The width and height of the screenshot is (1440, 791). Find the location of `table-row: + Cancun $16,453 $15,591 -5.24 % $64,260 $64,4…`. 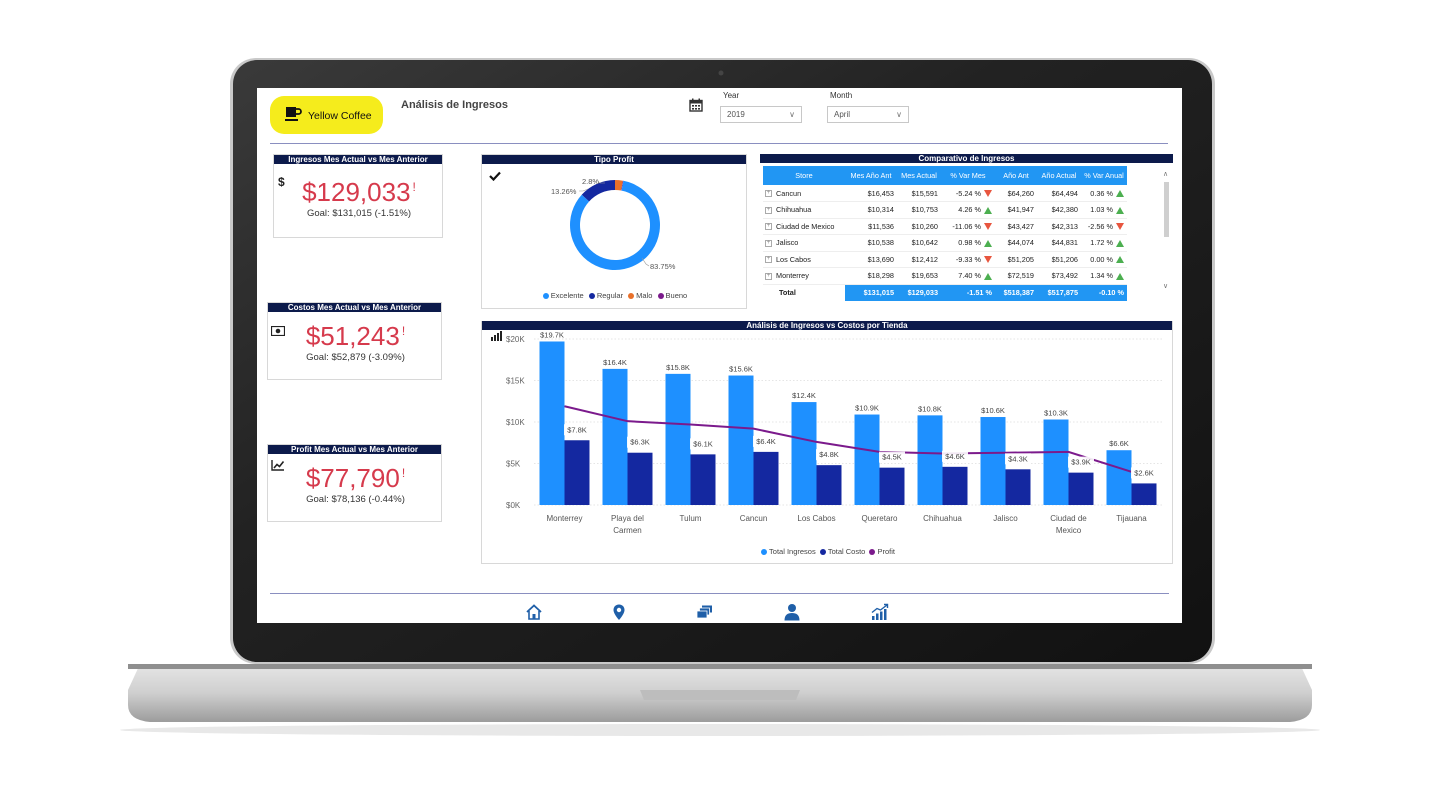

table-row: + Cancun $16,453 $15,591 -5.24 % $64,260 $64,4… is located at coordinates (945, 193).